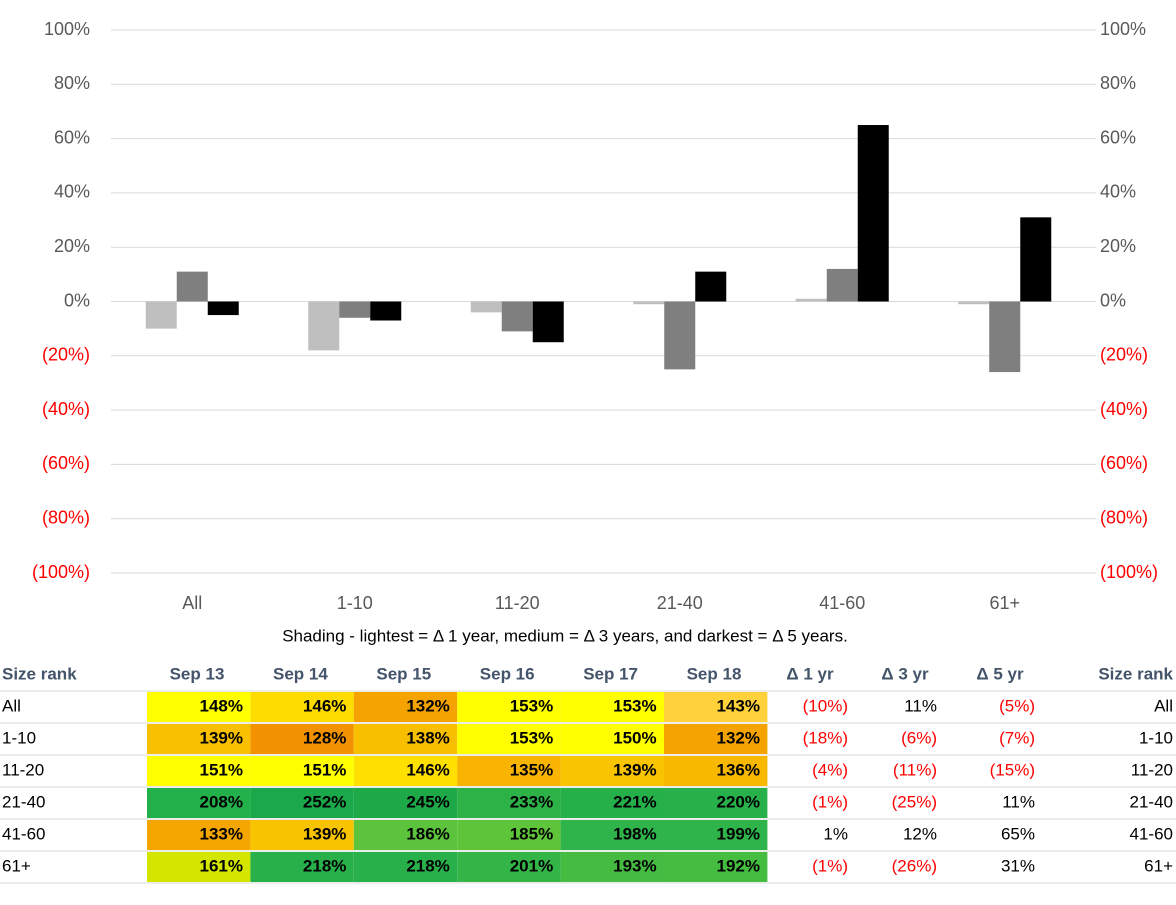  What do you see at coordinates (1118, 246) in the screenshot?
I see `y2-tick-label: 20%` at bounding box center [1118, 246].